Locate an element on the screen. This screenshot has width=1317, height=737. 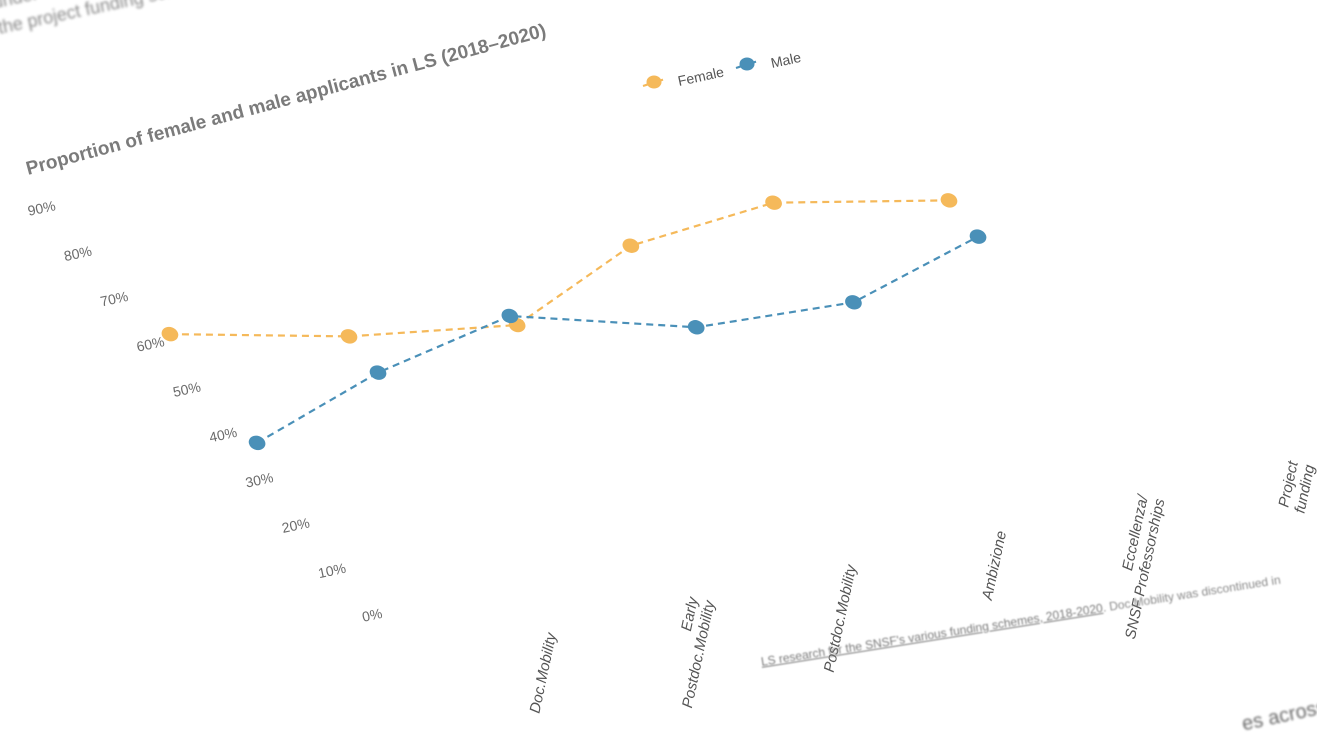
y-tick-label: 30% is located at coordinates (259, 479).